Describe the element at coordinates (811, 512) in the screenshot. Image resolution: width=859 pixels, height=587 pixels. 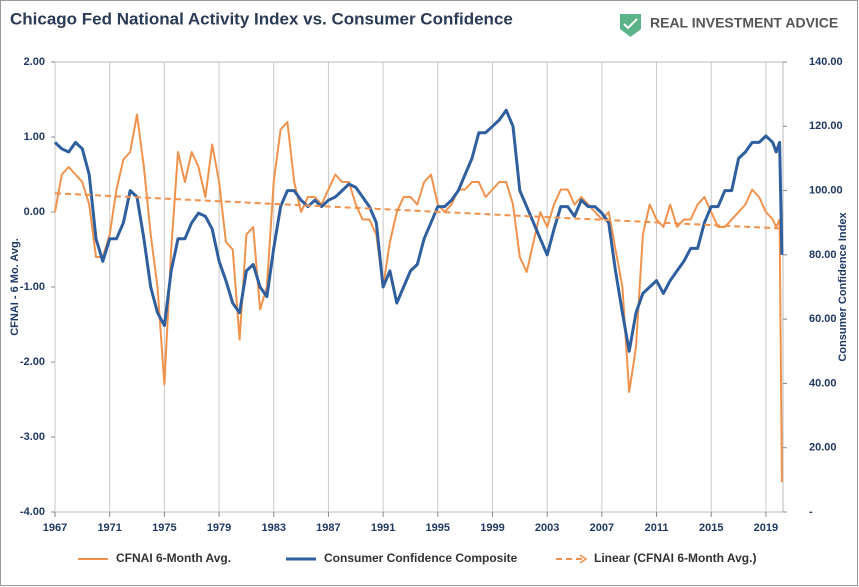
I see `y2-tick-label: -` at that location.